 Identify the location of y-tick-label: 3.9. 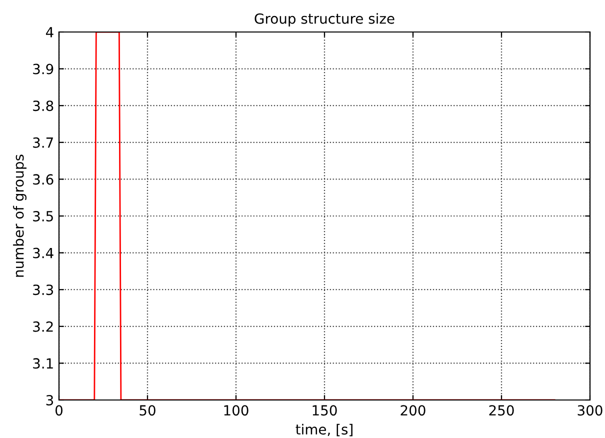
(43, 69).